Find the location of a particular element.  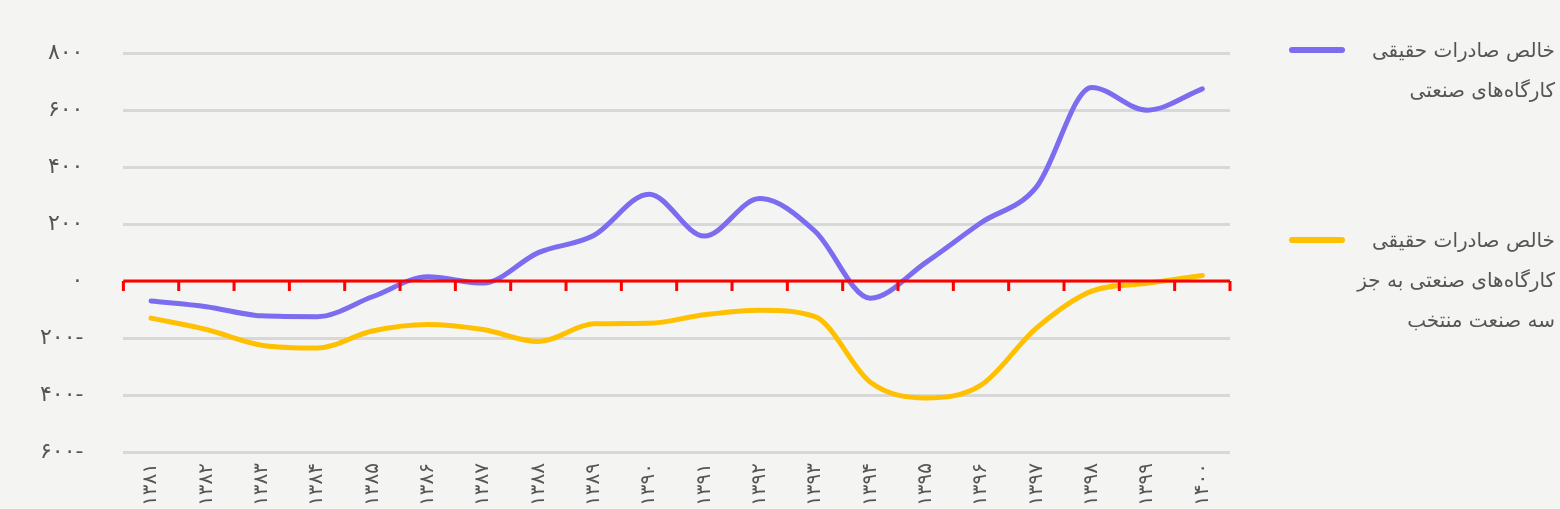

x-tick-label: ۱۳۹۳ is located at coordinates (813, 484).